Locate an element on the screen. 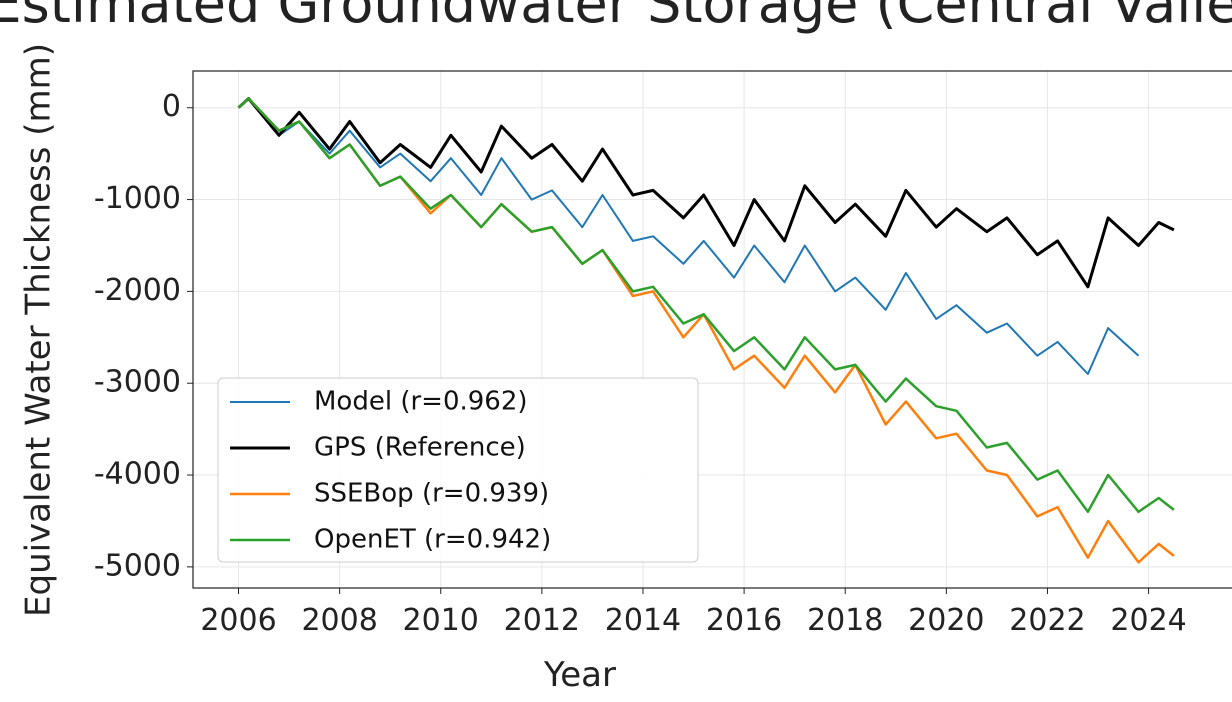  y-tick-label: -3000 is located at coordinates (137, 382).